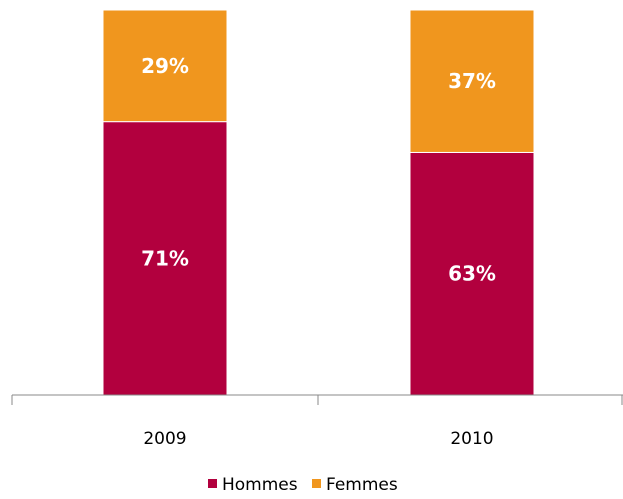 The image size is (623, 499). I want to click on legend-swatch-femmes, so click(316, 483).